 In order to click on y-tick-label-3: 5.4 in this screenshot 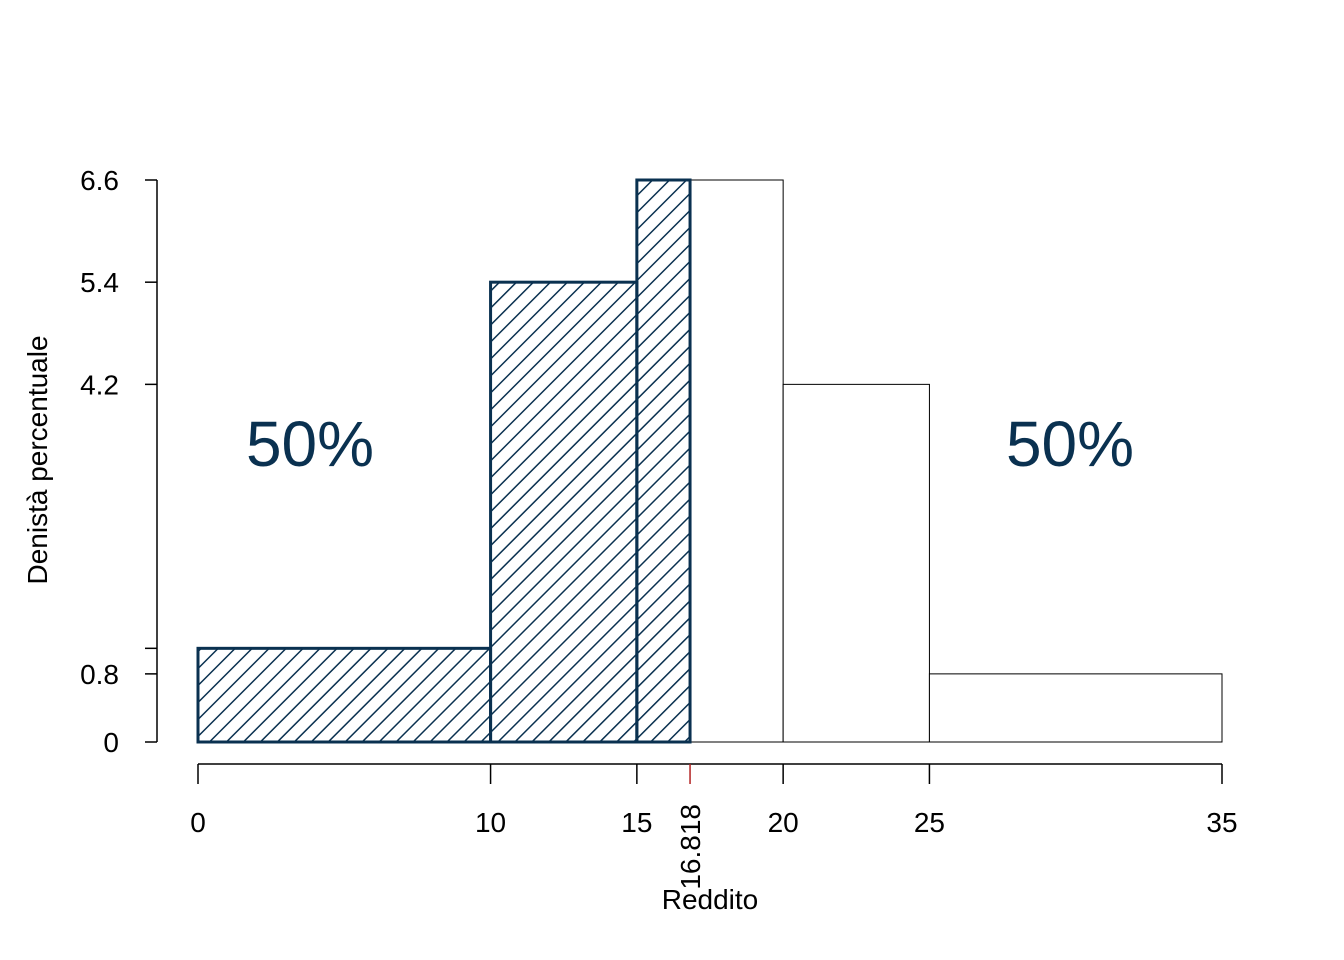, I will do `click(99, 282)`.